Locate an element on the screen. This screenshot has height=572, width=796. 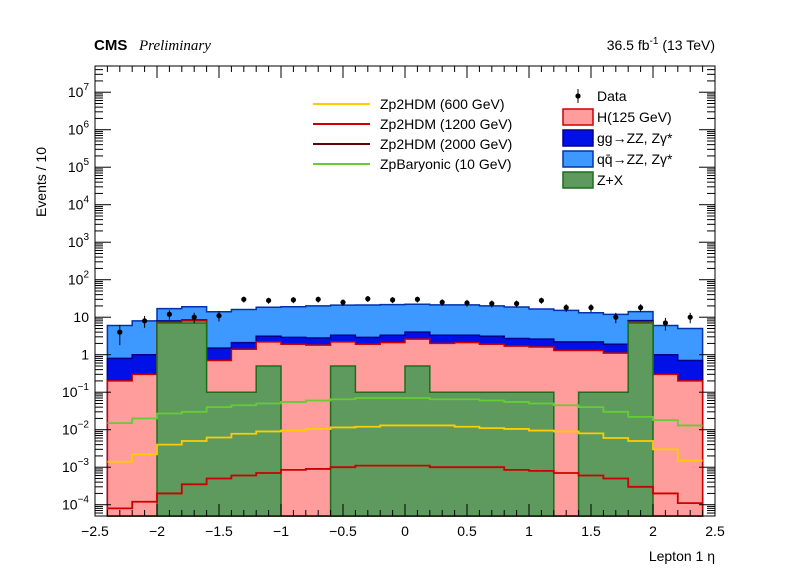
x-axis-label: Lepton 1 η is located at coordinates (682, 556).